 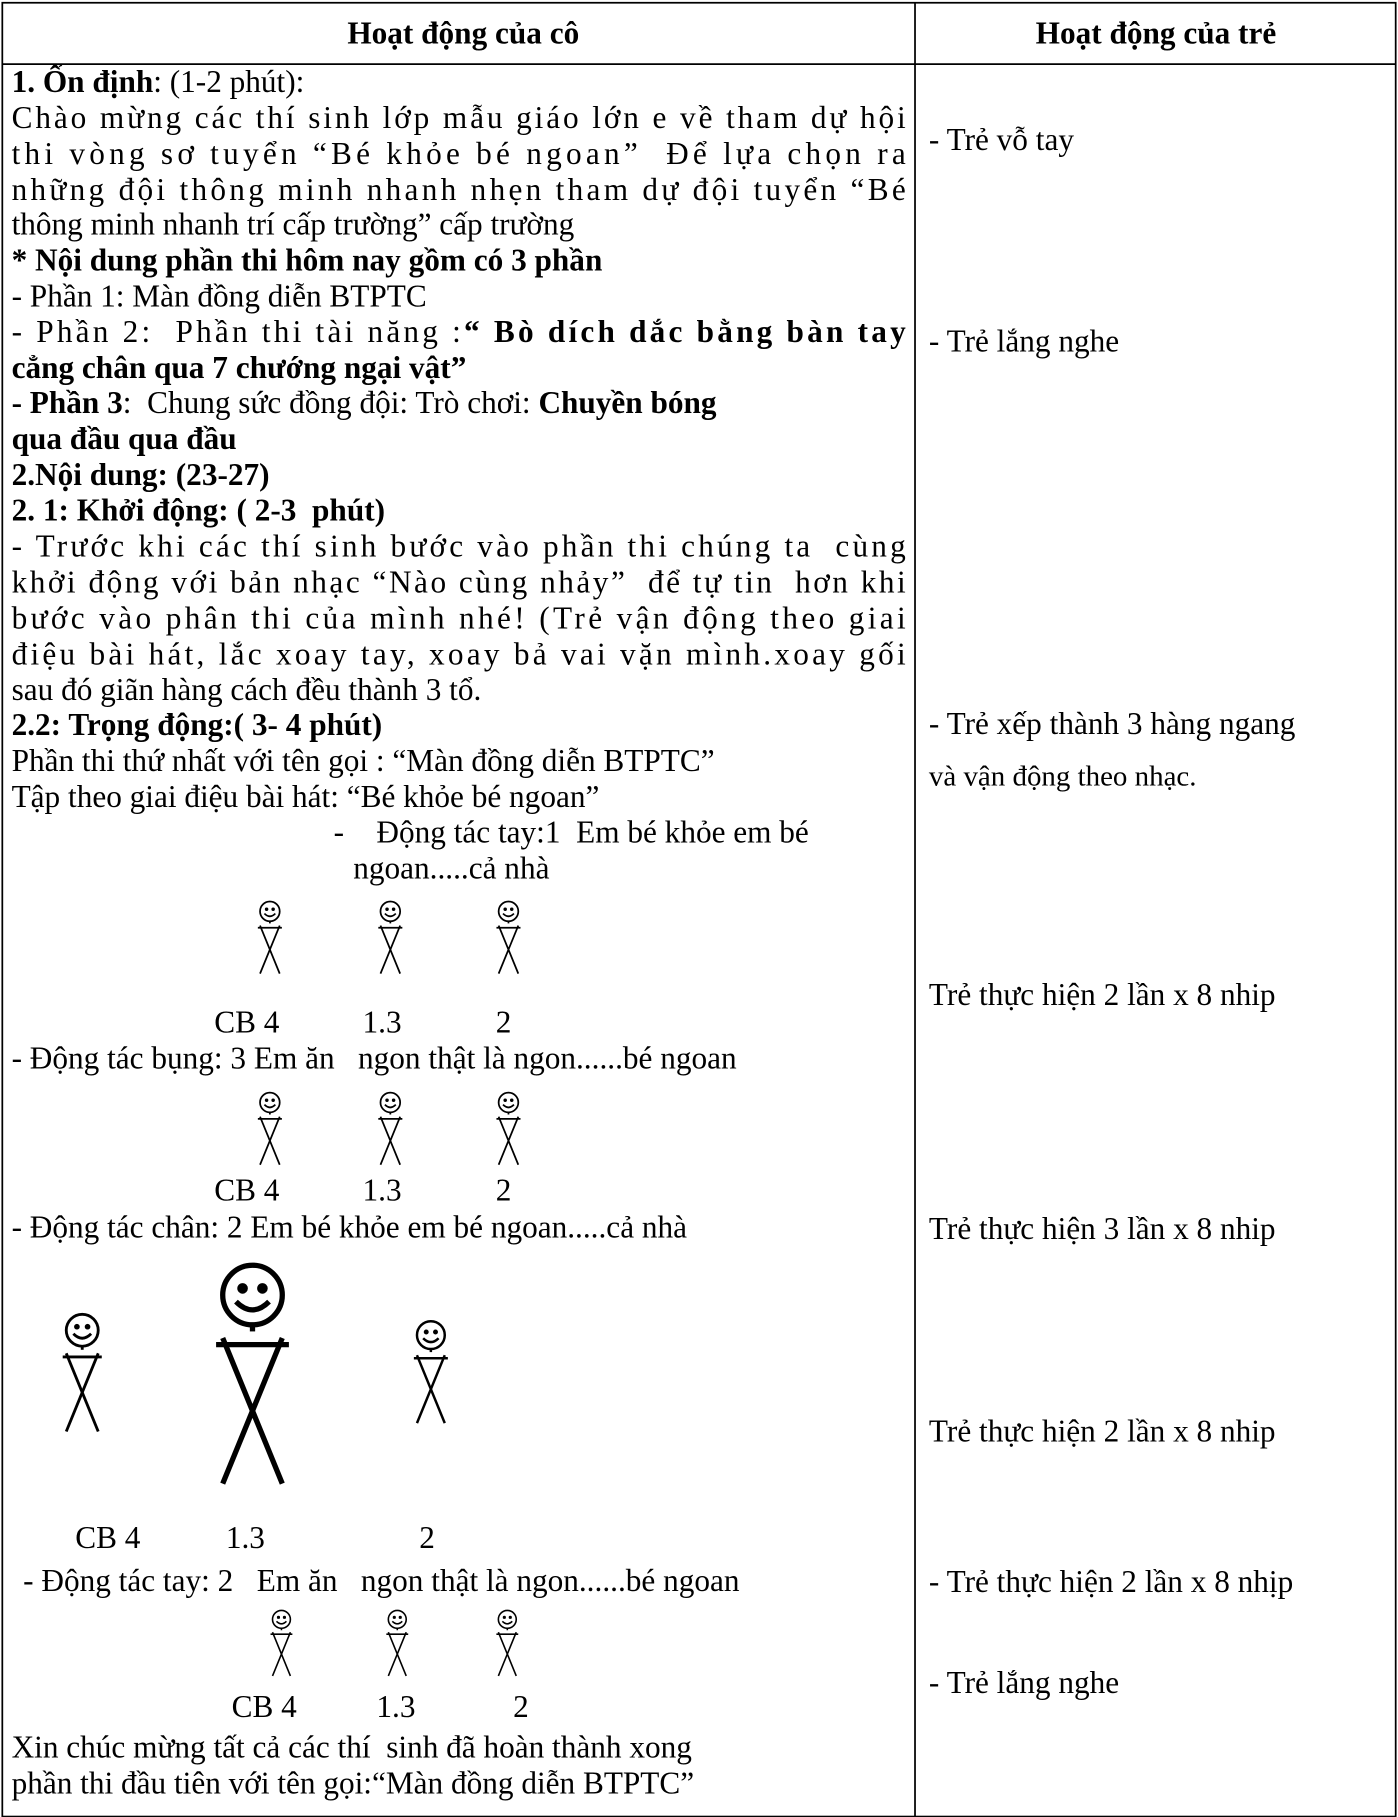 I want to click on line: - Phần 1: Màn đồng diễn BTPTC, so click(x=219, y=295).